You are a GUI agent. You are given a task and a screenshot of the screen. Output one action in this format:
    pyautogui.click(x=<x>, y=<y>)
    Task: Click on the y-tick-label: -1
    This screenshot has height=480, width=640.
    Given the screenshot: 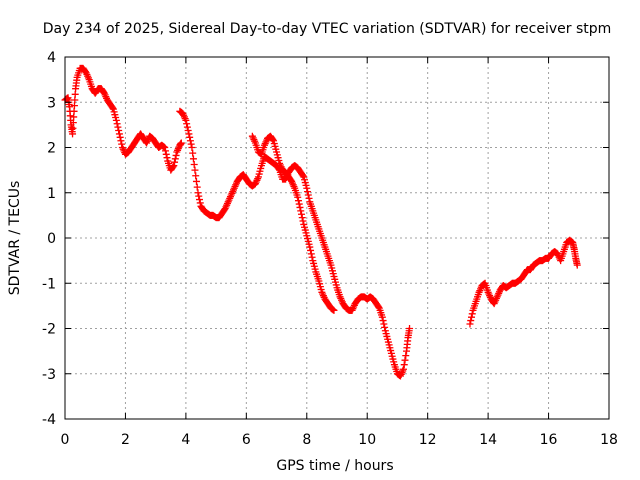 What is the action you would take?
    pyautogui.click(x=49, y=284)
    